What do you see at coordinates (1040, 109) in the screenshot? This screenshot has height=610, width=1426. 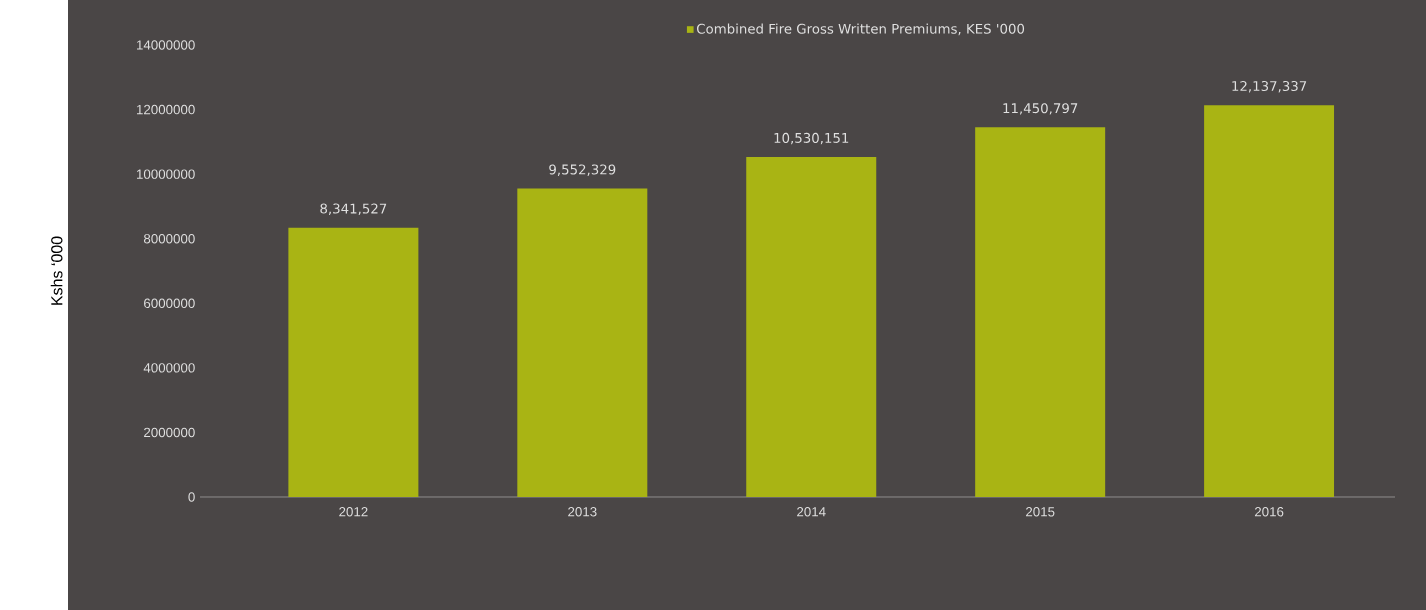 I see `data-label: 11,450,797` at bounding box center [1040, 109].